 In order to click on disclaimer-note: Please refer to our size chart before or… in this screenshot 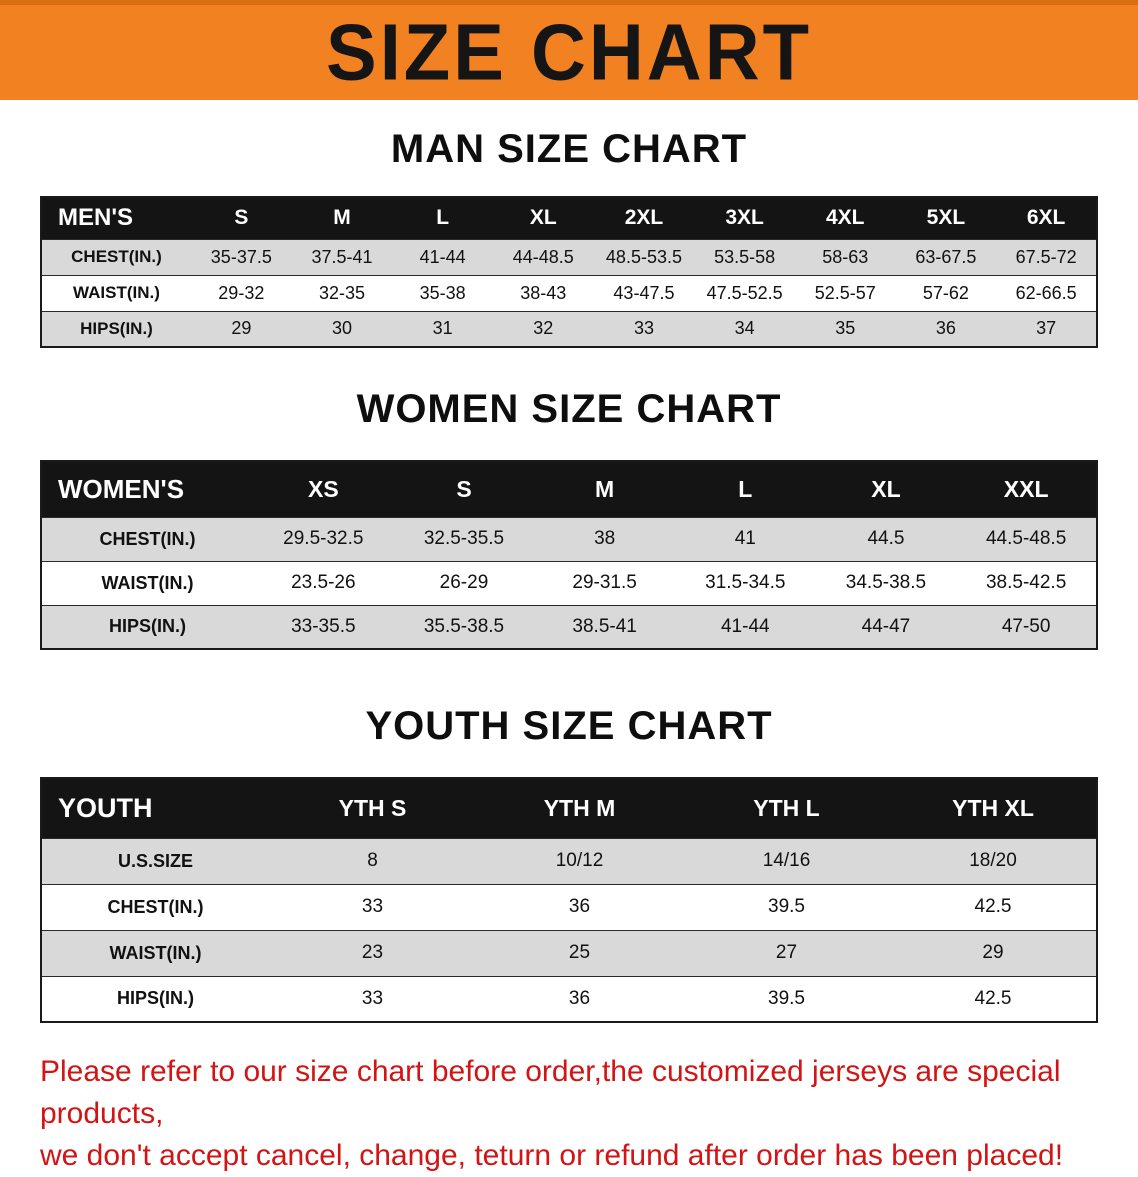, I will do `click(579, 1114)`.